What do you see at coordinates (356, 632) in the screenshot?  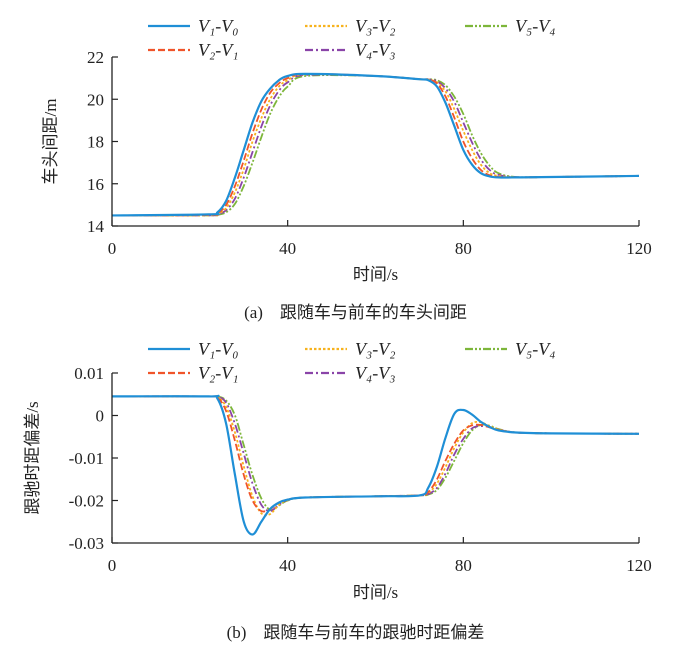 I see `chart-caption: (b) 跟随车与前车的跟驰时距偏差` at bounding box center [356, 632].